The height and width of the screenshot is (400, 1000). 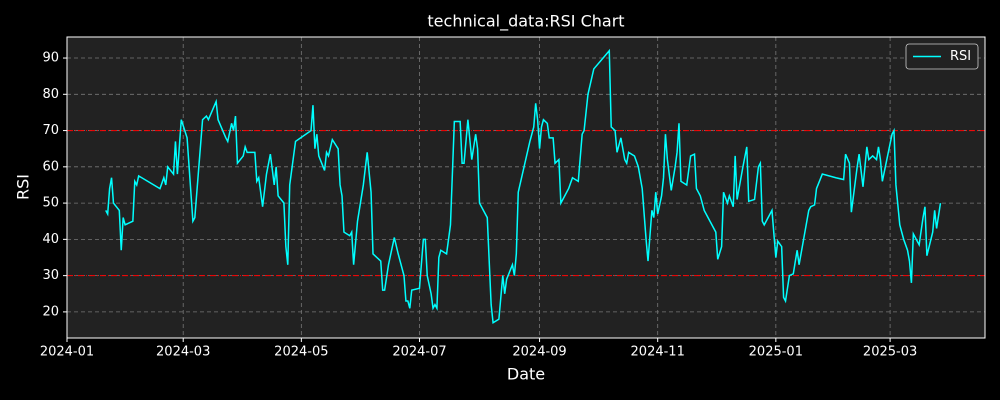 I want to click on y-tick-label: 20, so click(x=50, y=311).